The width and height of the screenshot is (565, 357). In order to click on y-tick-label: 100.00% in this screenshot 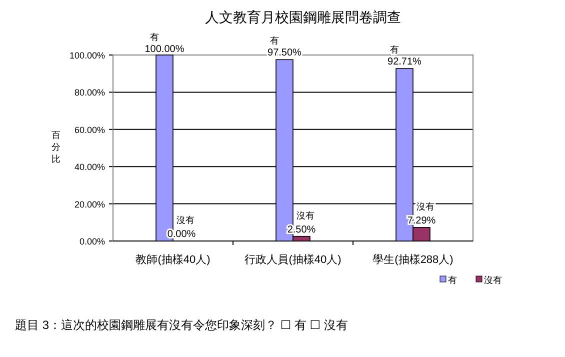, I will do `click(87, 55)`.